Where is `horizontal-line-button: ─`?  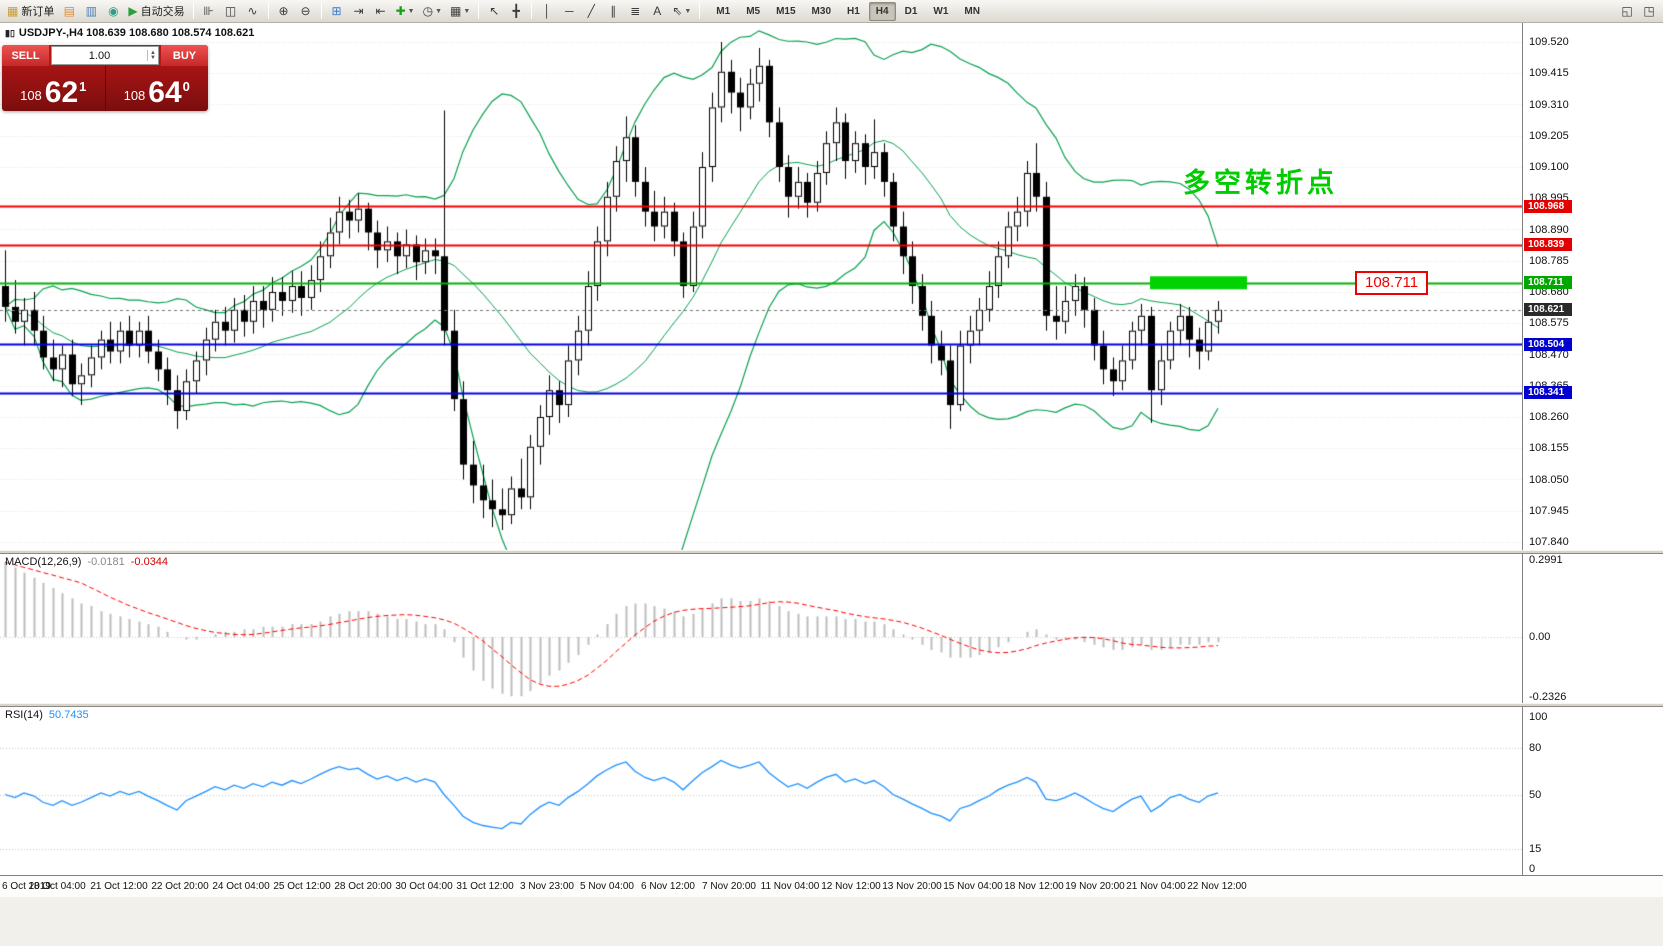
horizontal-line-button: ─ is located at coordinates (569, 11).